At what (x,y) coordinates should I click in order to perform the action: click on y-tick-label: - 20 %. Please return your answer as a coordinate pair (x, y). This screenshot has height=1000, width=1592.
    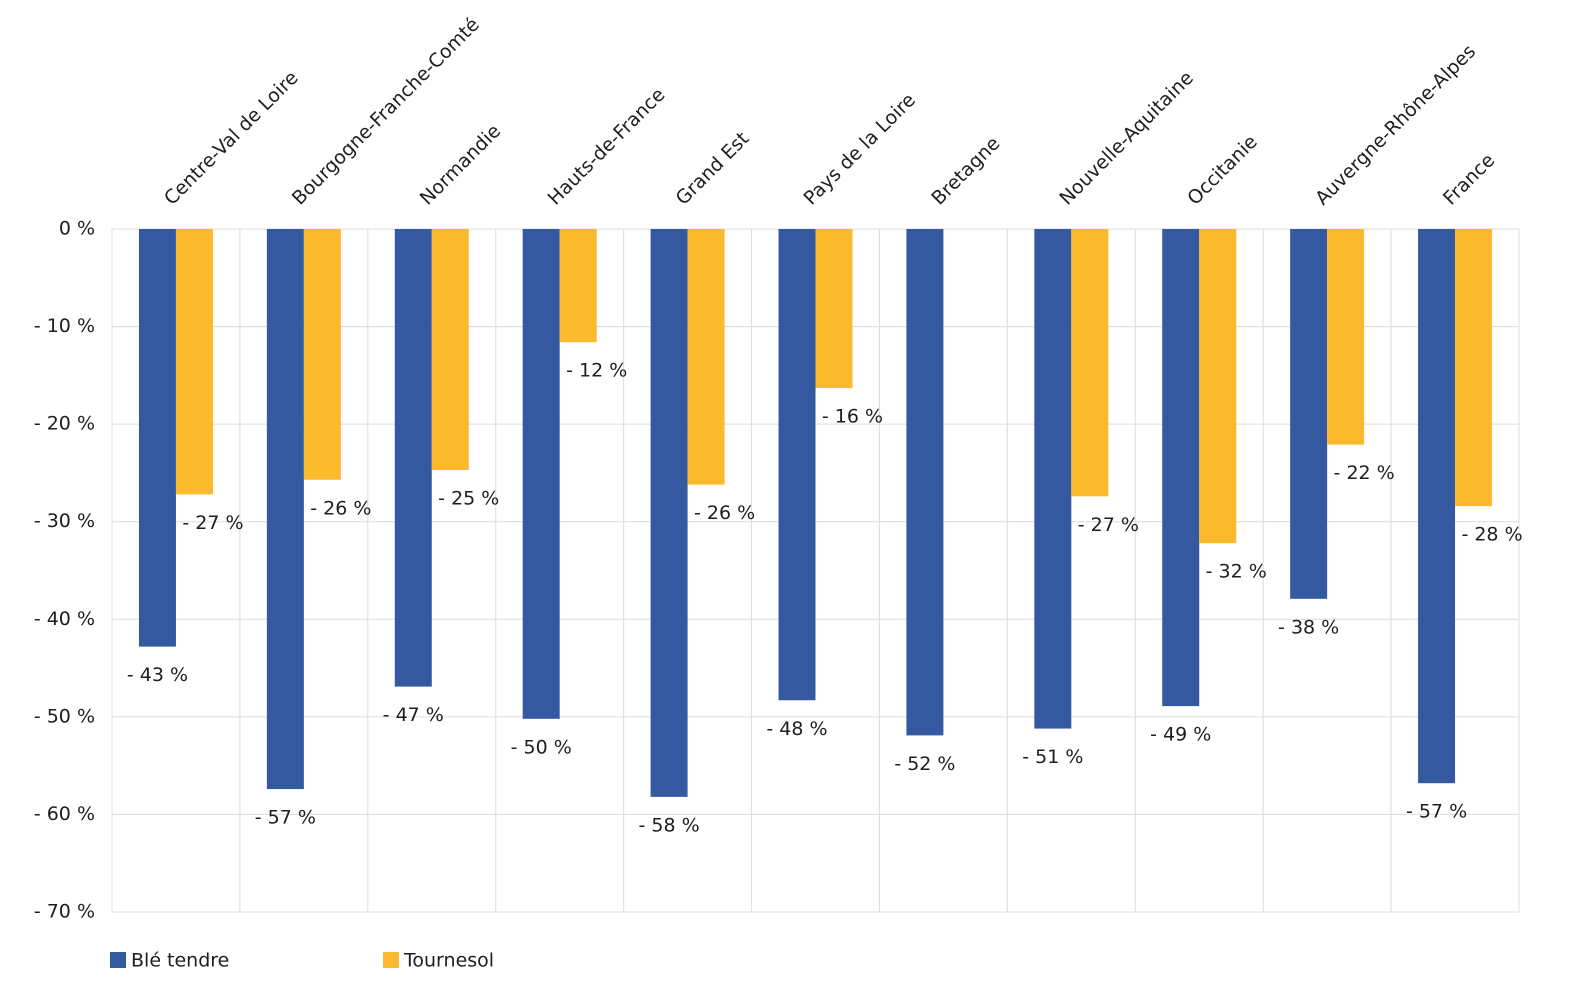
    Looking at the image, I should click on (64, 424).